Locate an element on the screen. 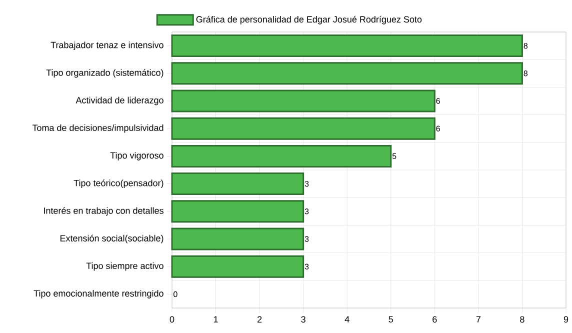  y-tick-label: Tipo teórico(pensador) is located at coordinates (119, 184).